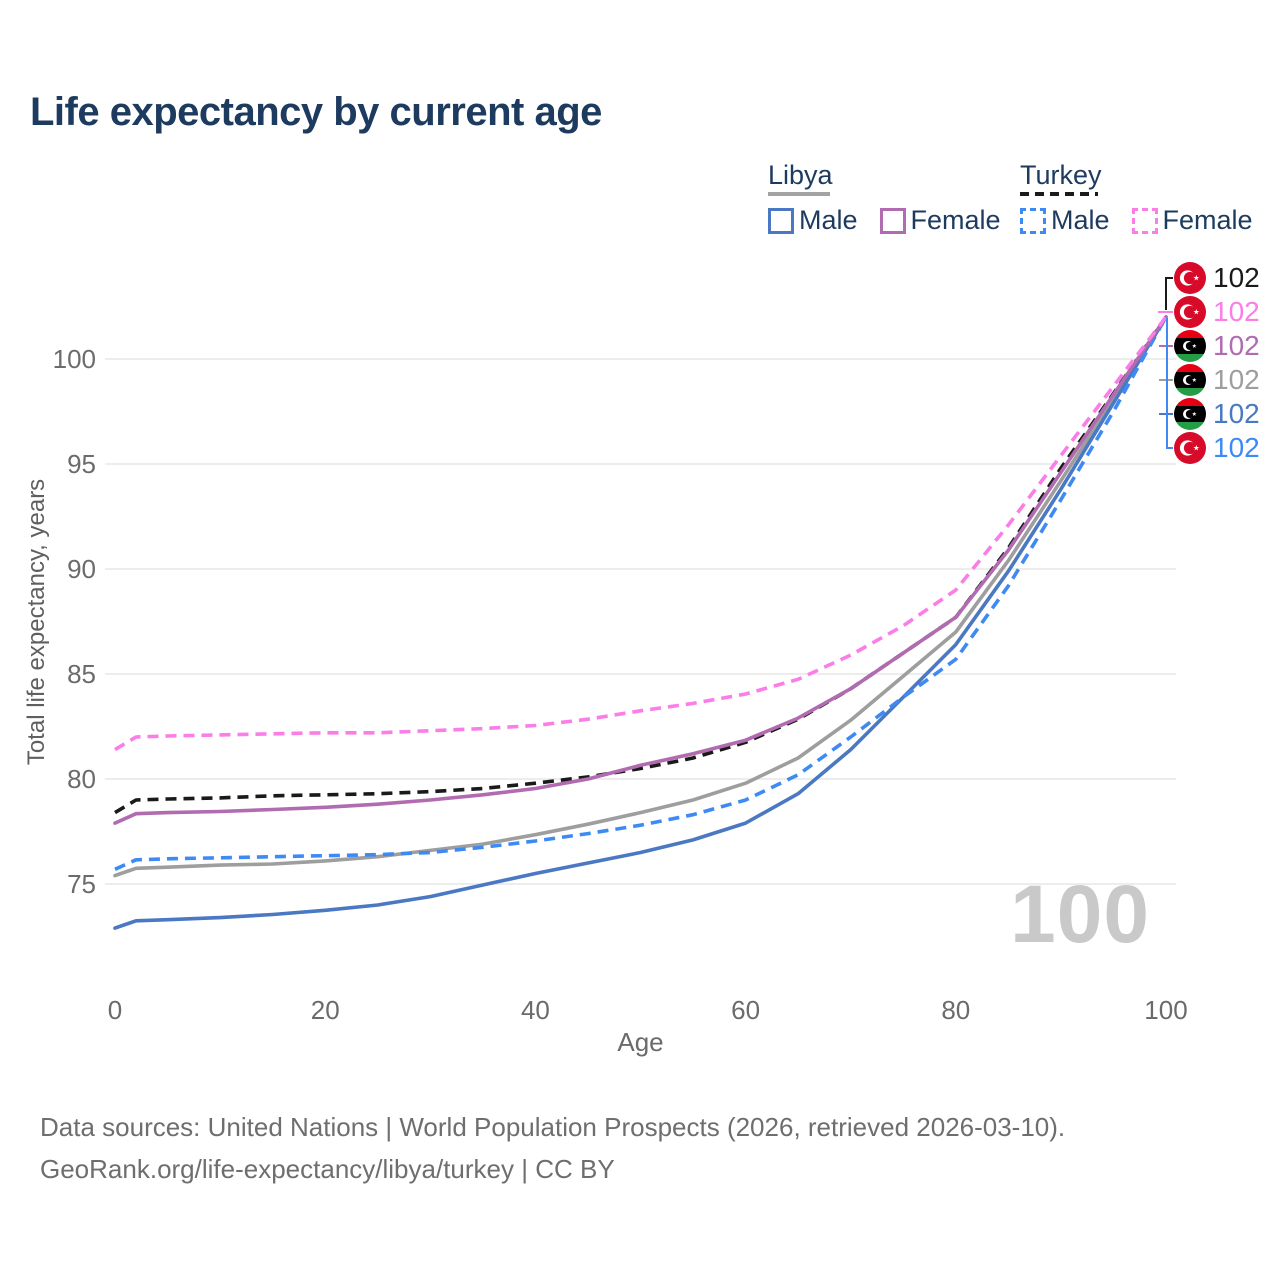  I want to click on legend-label-libya-male: Male, so click(828, 220).